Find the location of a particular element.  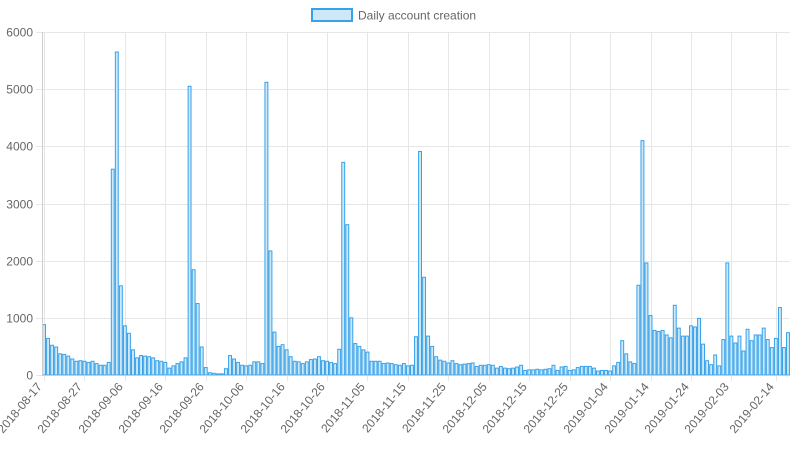

y-tick-label: 3000 is located at coordinates (19, 205).